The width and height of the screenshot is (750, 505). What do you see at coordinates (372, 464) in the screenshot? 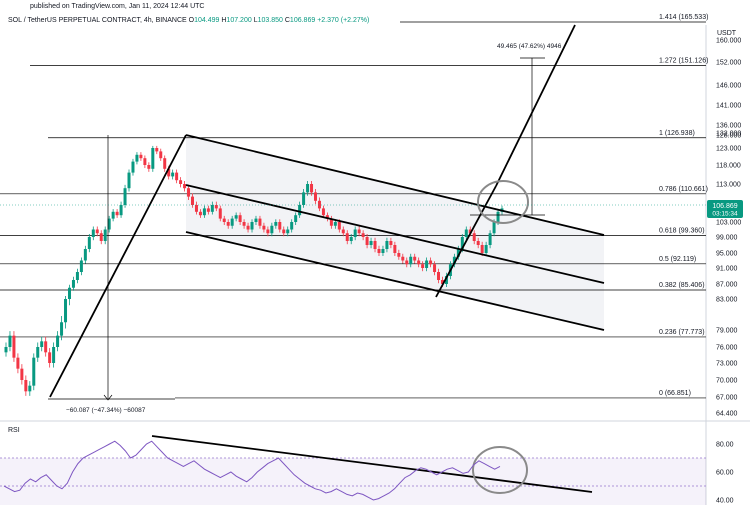
I see `rsi-trend-line` at bounding box center [372, 464].